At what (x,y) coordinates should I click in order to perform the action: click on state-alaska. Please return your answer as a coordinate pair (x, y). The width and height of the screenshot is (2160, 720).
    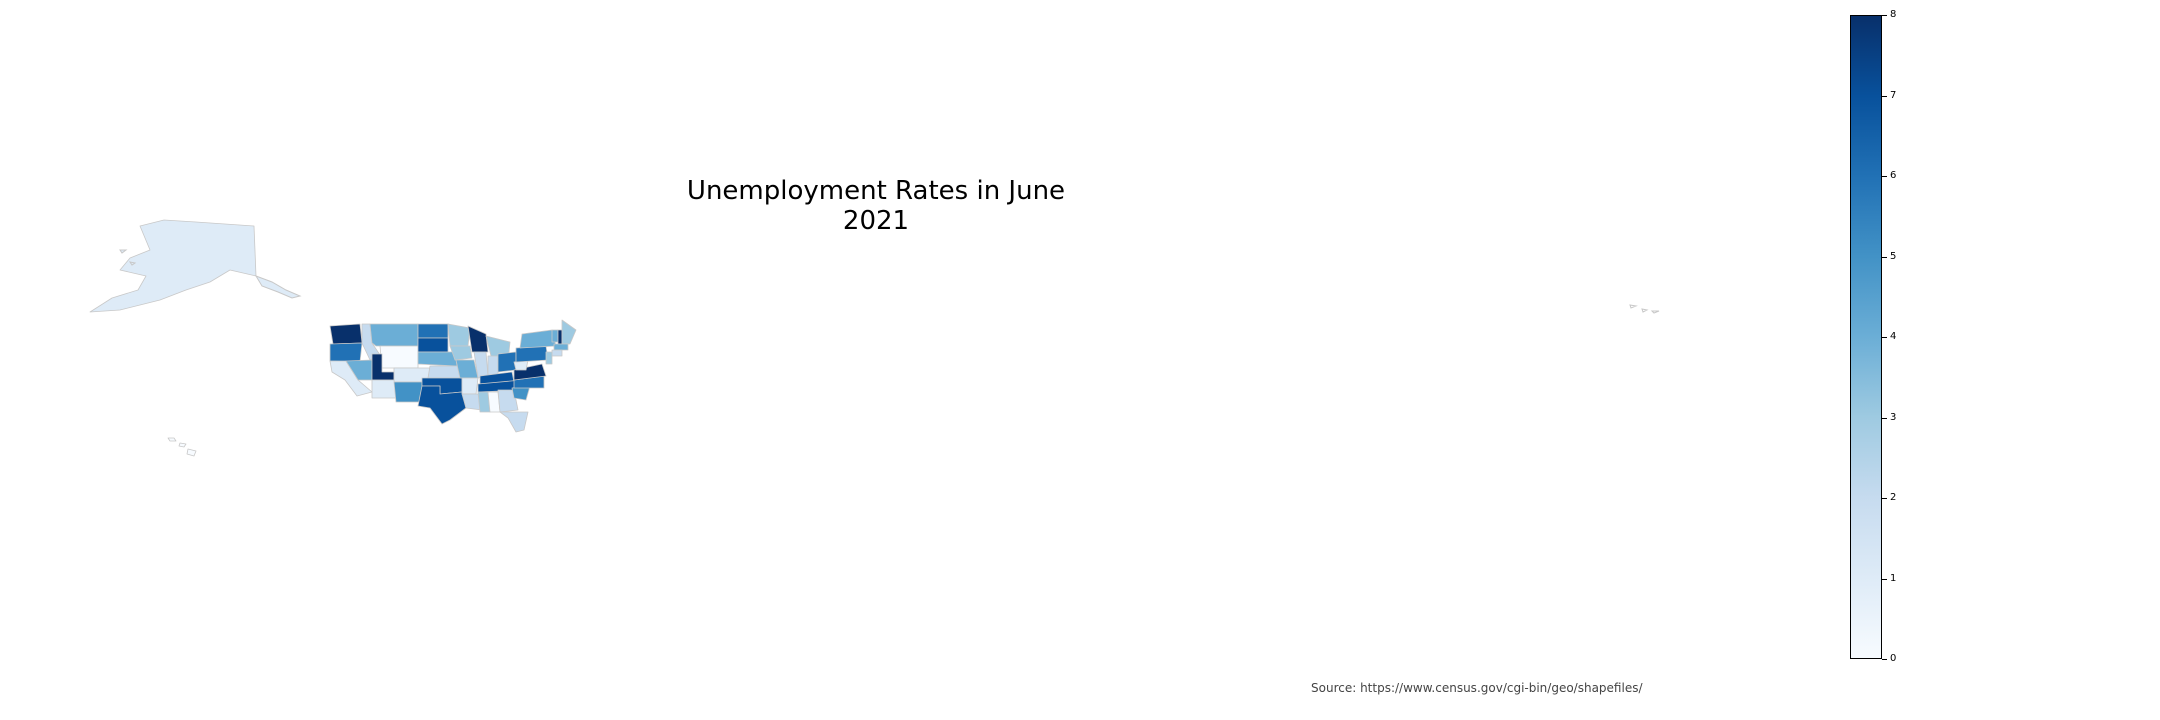
    Looking at the image, I should click on (173, 266).